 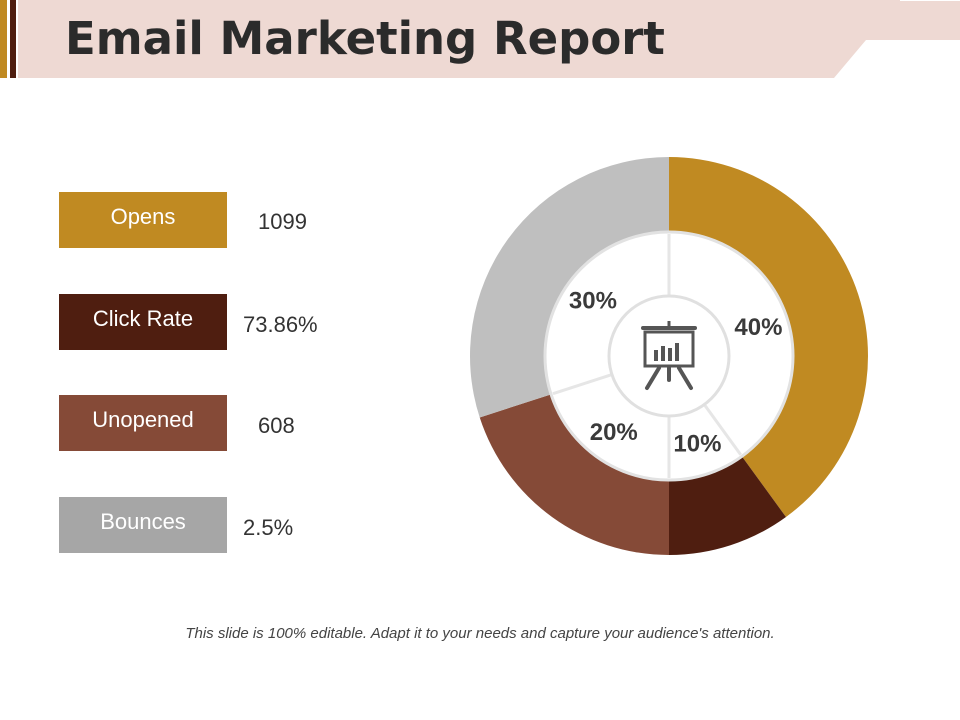 What do you see at coordinates (697, 443) in the screenshot?
I see `donut-label-dark-brown: 10%` at bounding box center [697, 443].